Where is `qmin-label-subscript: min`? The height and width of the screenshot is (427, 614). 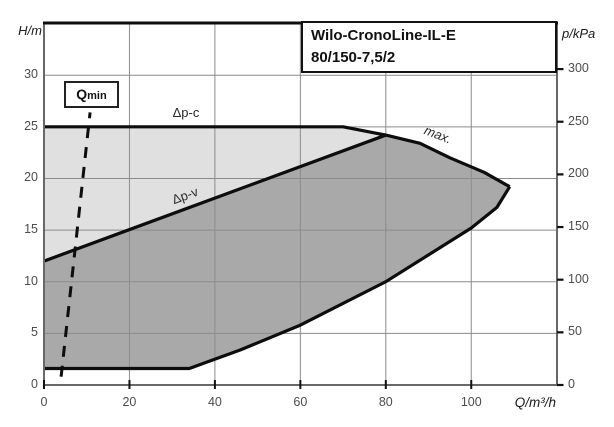
qmin-label-subscript: min is located at coordinates (97, 96).